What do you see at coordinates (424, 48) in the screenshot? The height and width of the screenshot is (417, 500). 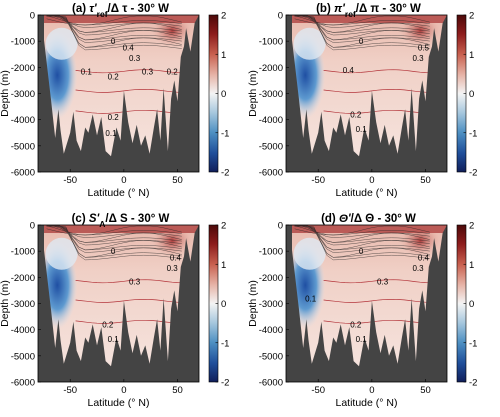 I see `contour-label: 0.5` at bounding box center [424, 48].